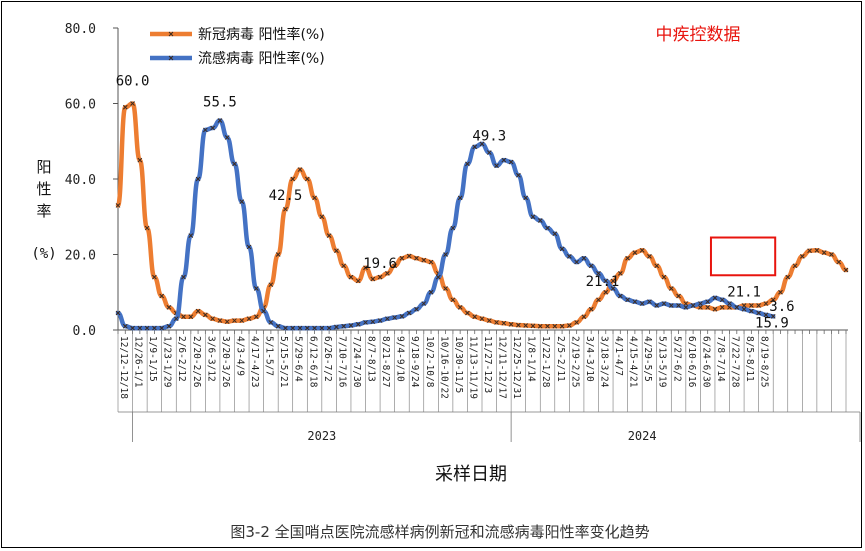  What do you see at coordinates (487, 364) in the screenshot?
I see `x-tick-label: 11/27-12/3` at bounding box center [487, 364].